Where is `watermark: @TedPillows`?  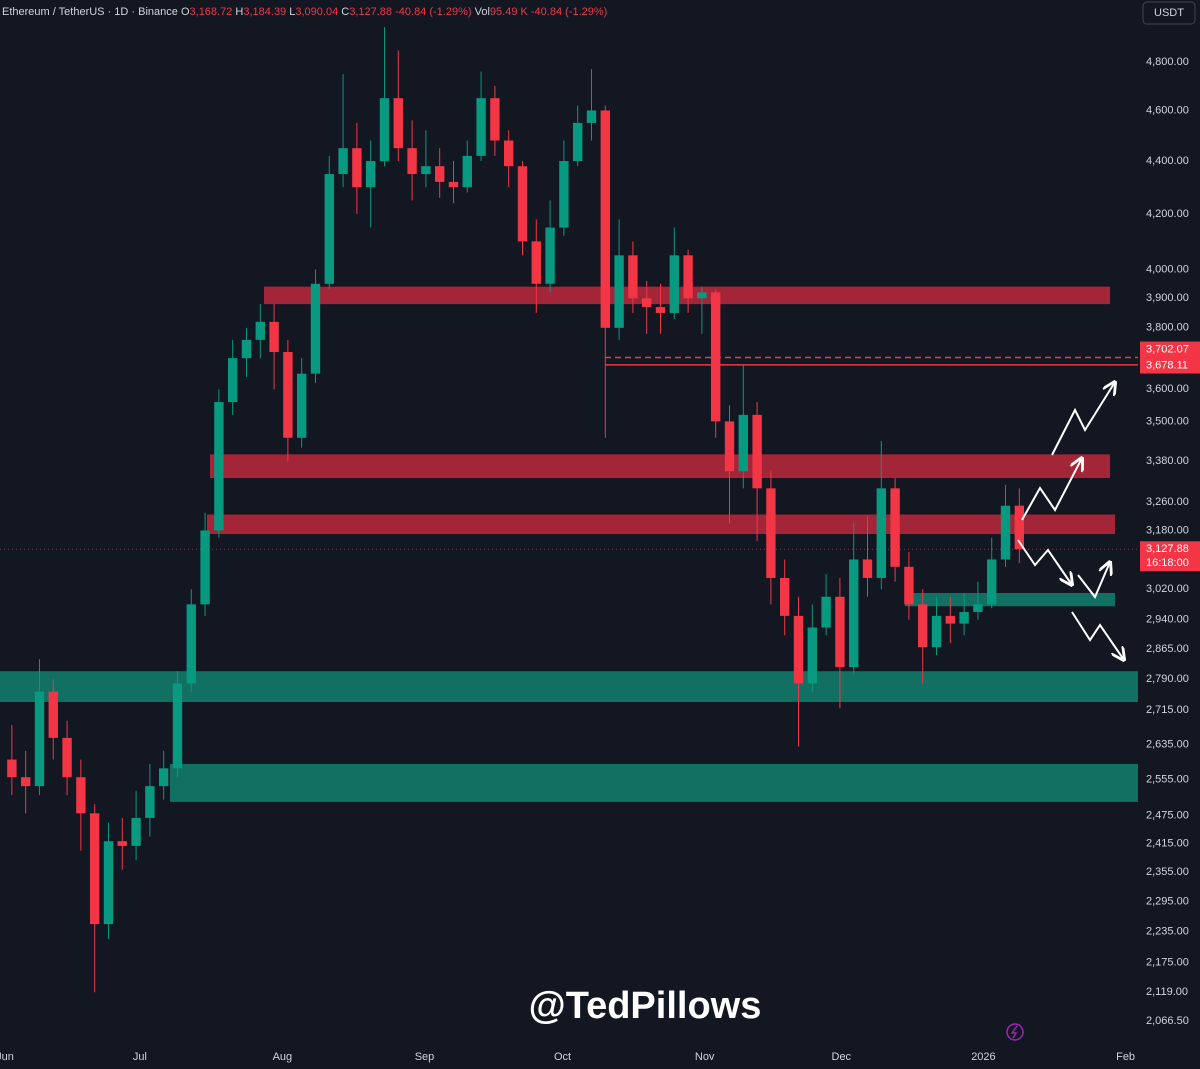 watermark: @TedPillows is located at coordinates (645, 1006).